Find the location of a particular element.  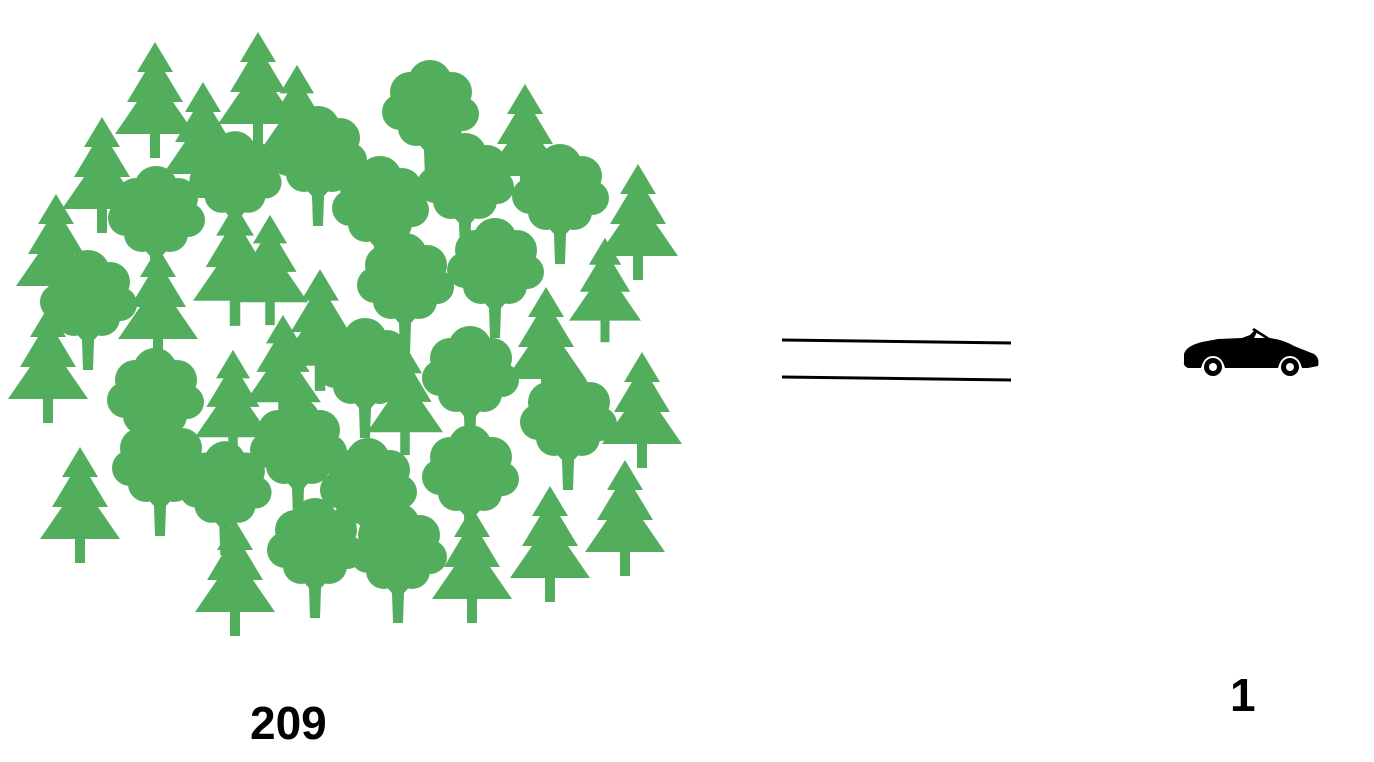

equals-bottom-line is located at coordinates (896, 378).